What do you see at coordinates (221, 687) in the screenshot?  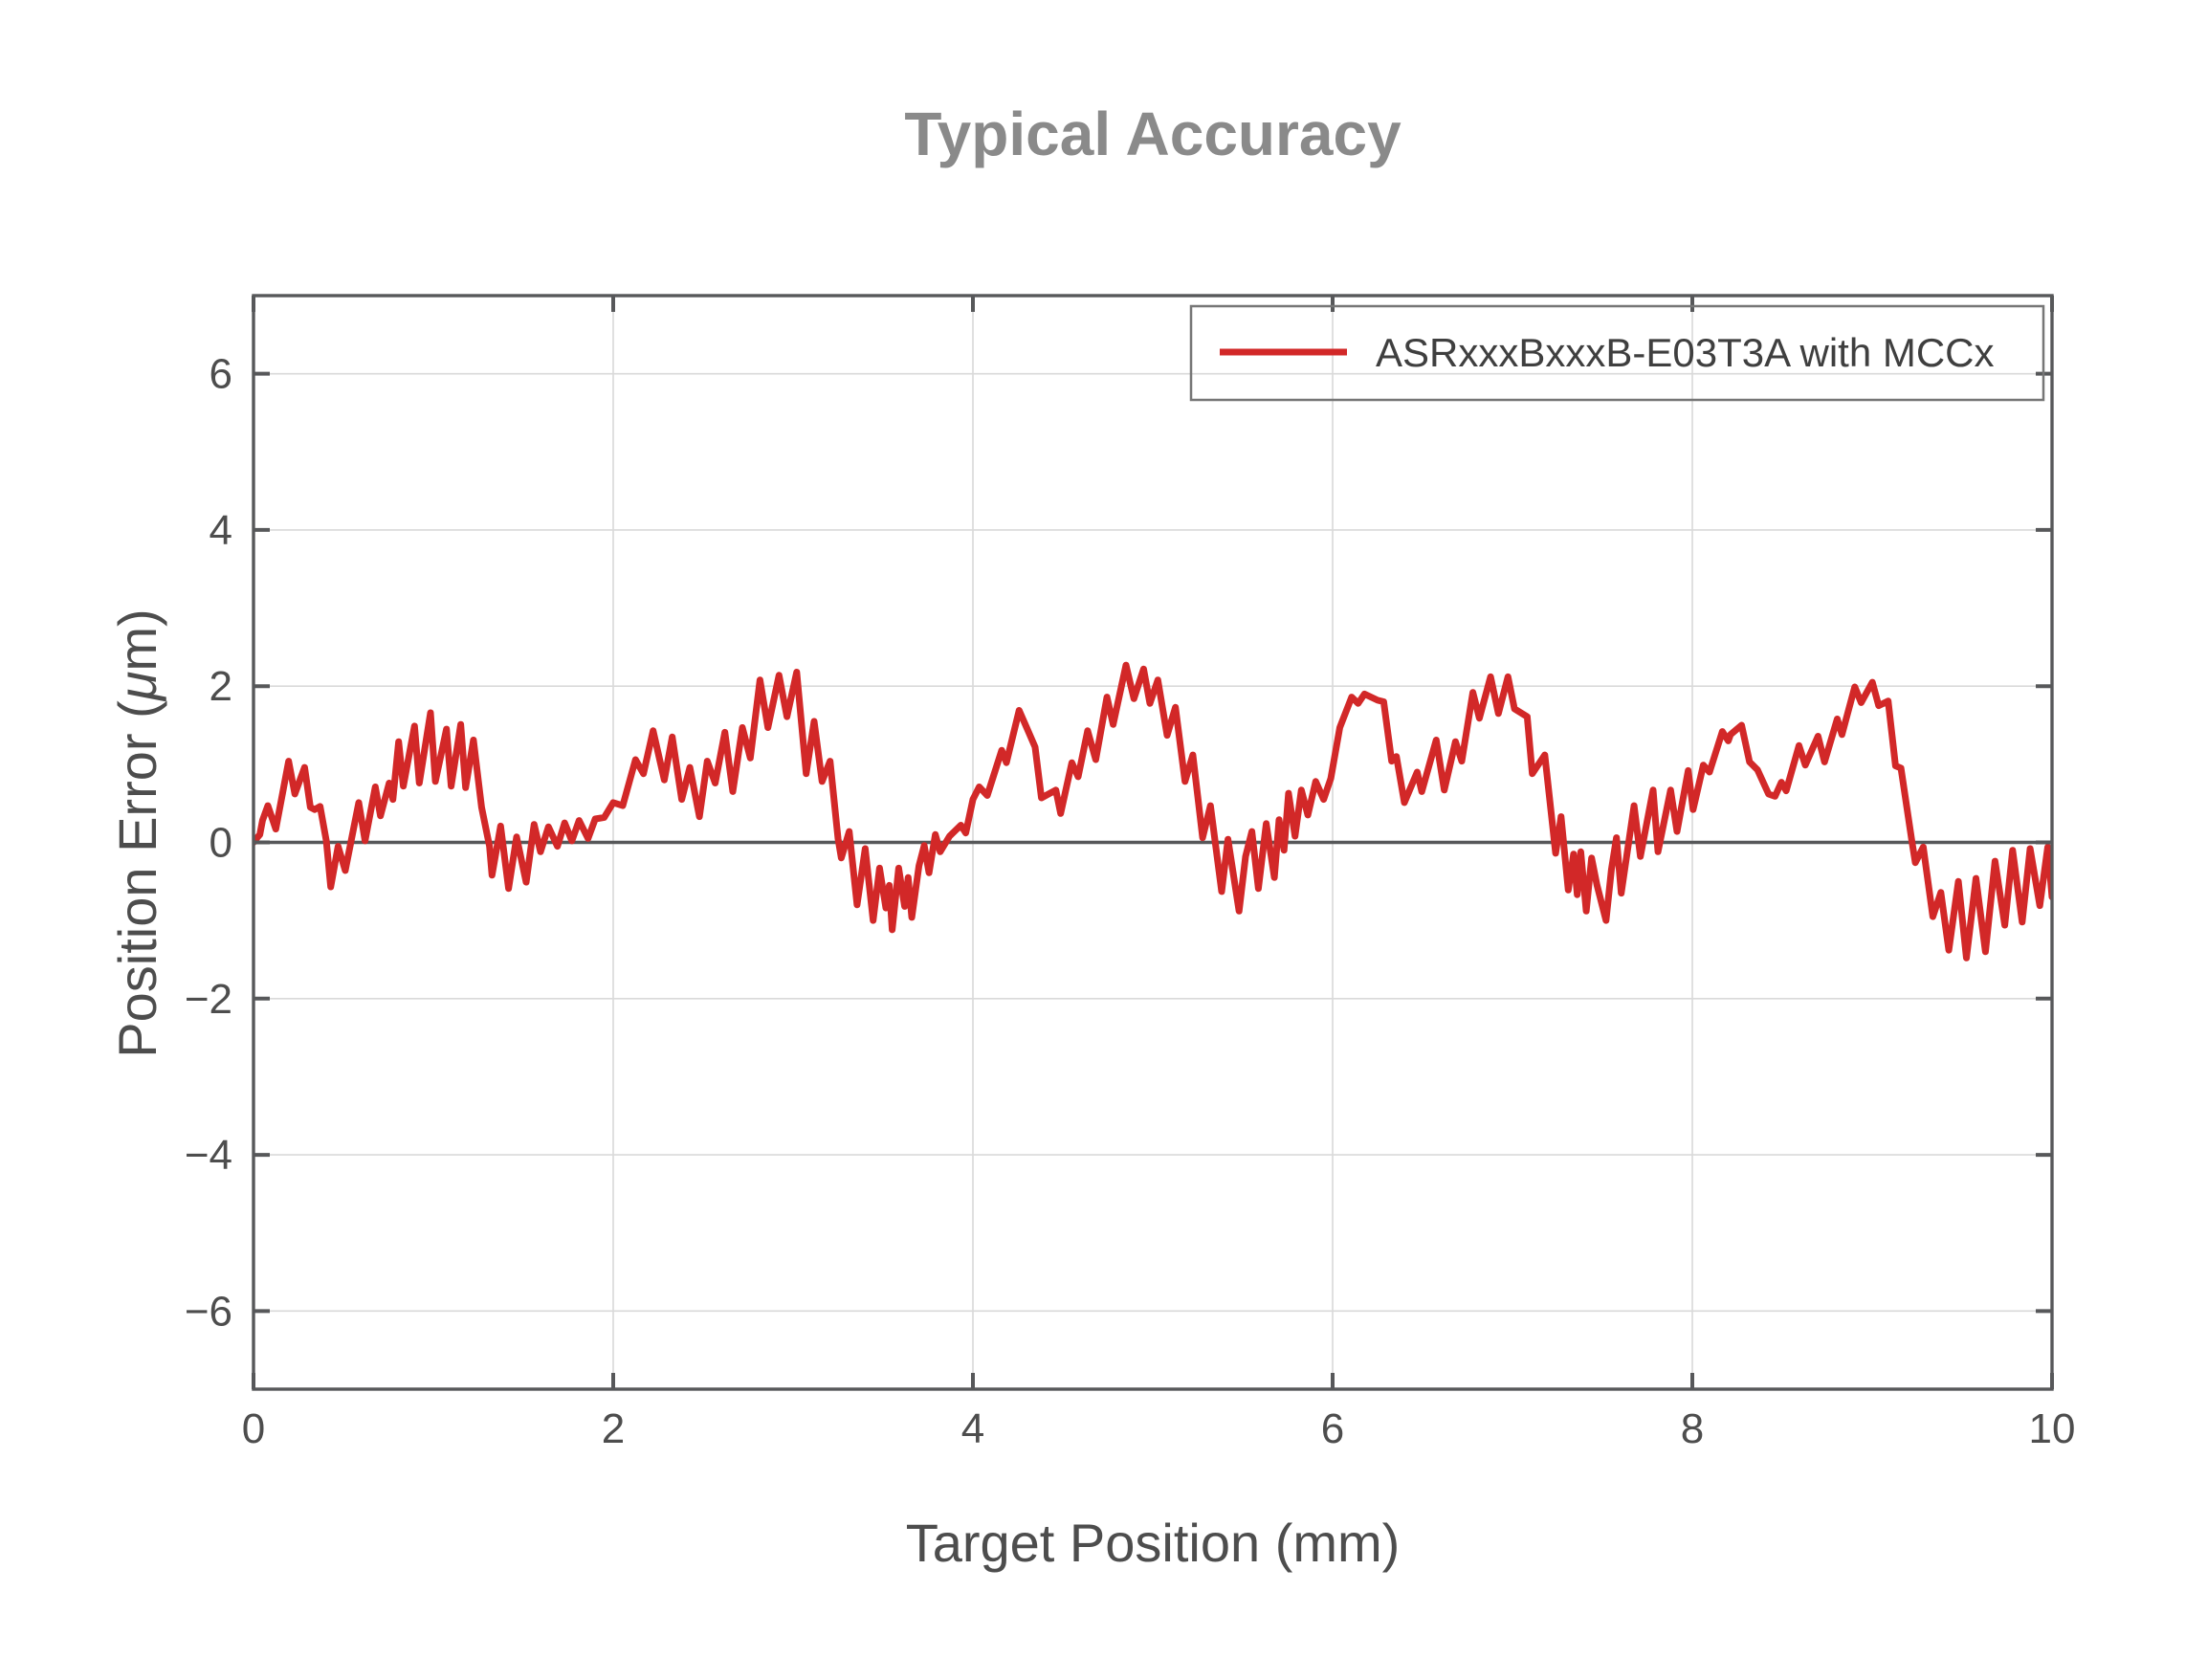 I see `y-tick-label: 2` at bounding box center [221, 687].